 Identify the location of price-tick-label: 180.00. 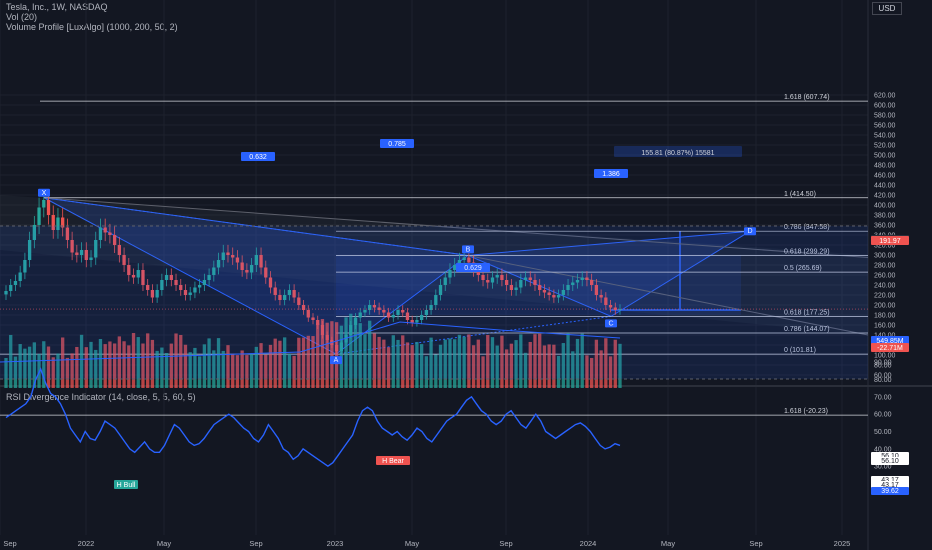
(885, 316).